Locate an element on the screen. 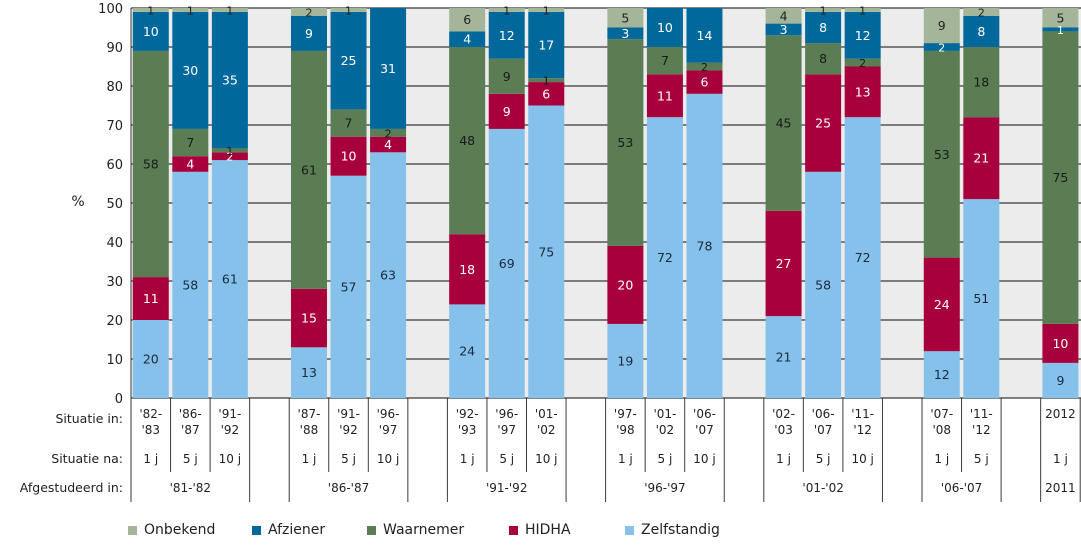 The width and height of the screenshot is (1081, 547). y-tick-label: 20 is located at coordinates (114, 321).